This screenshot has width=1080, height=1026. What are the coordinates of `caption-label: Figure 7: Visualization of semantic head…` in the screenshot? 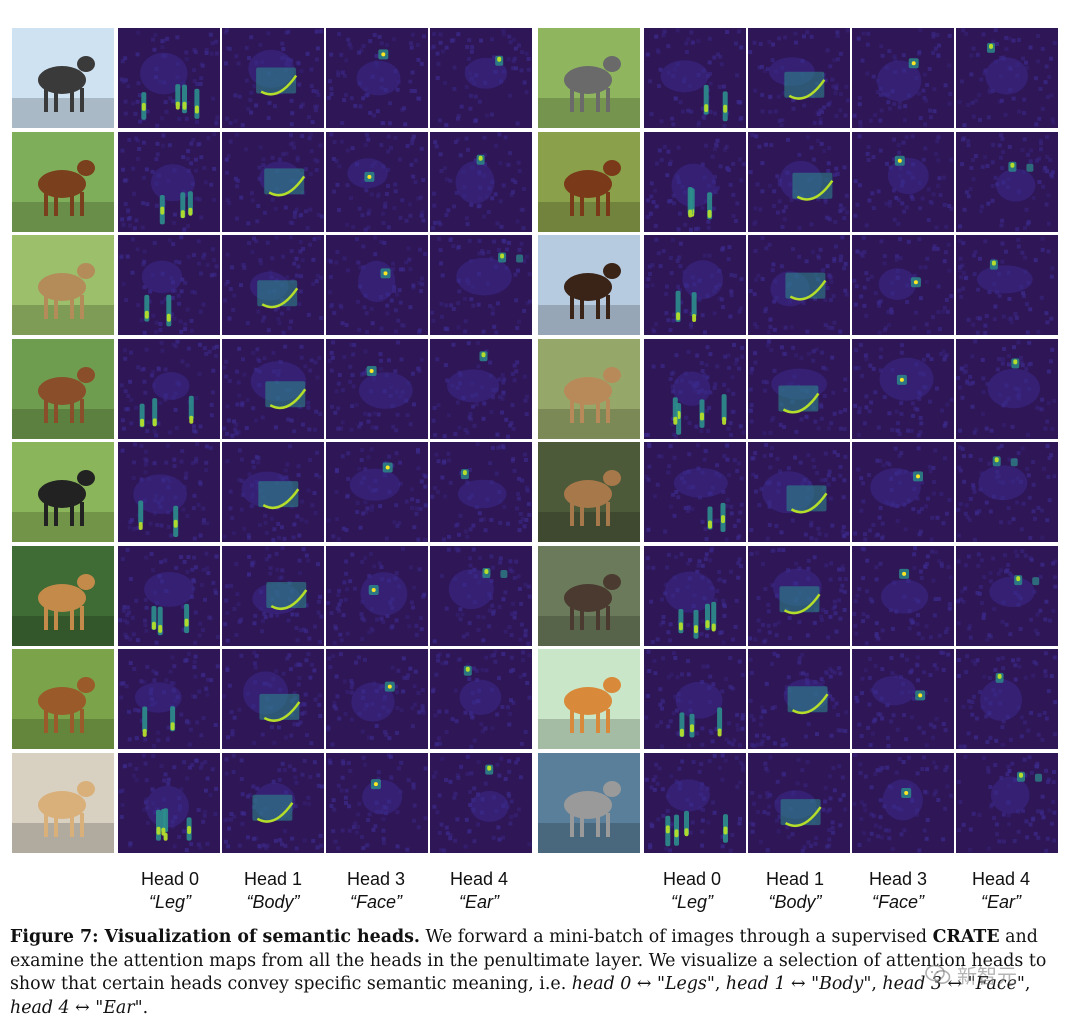 It's located at (215, 937).